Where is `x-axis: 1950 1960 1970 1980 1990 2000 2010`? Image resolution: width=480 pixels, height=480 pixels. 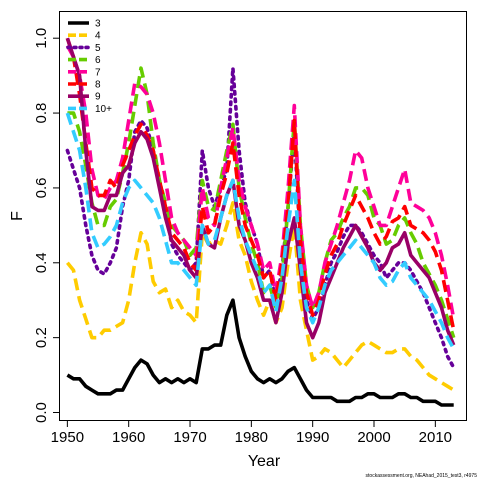
x-axis: 1950 1960 1970 1980 1990 2000 2010 is located at coordinates (251, 433).